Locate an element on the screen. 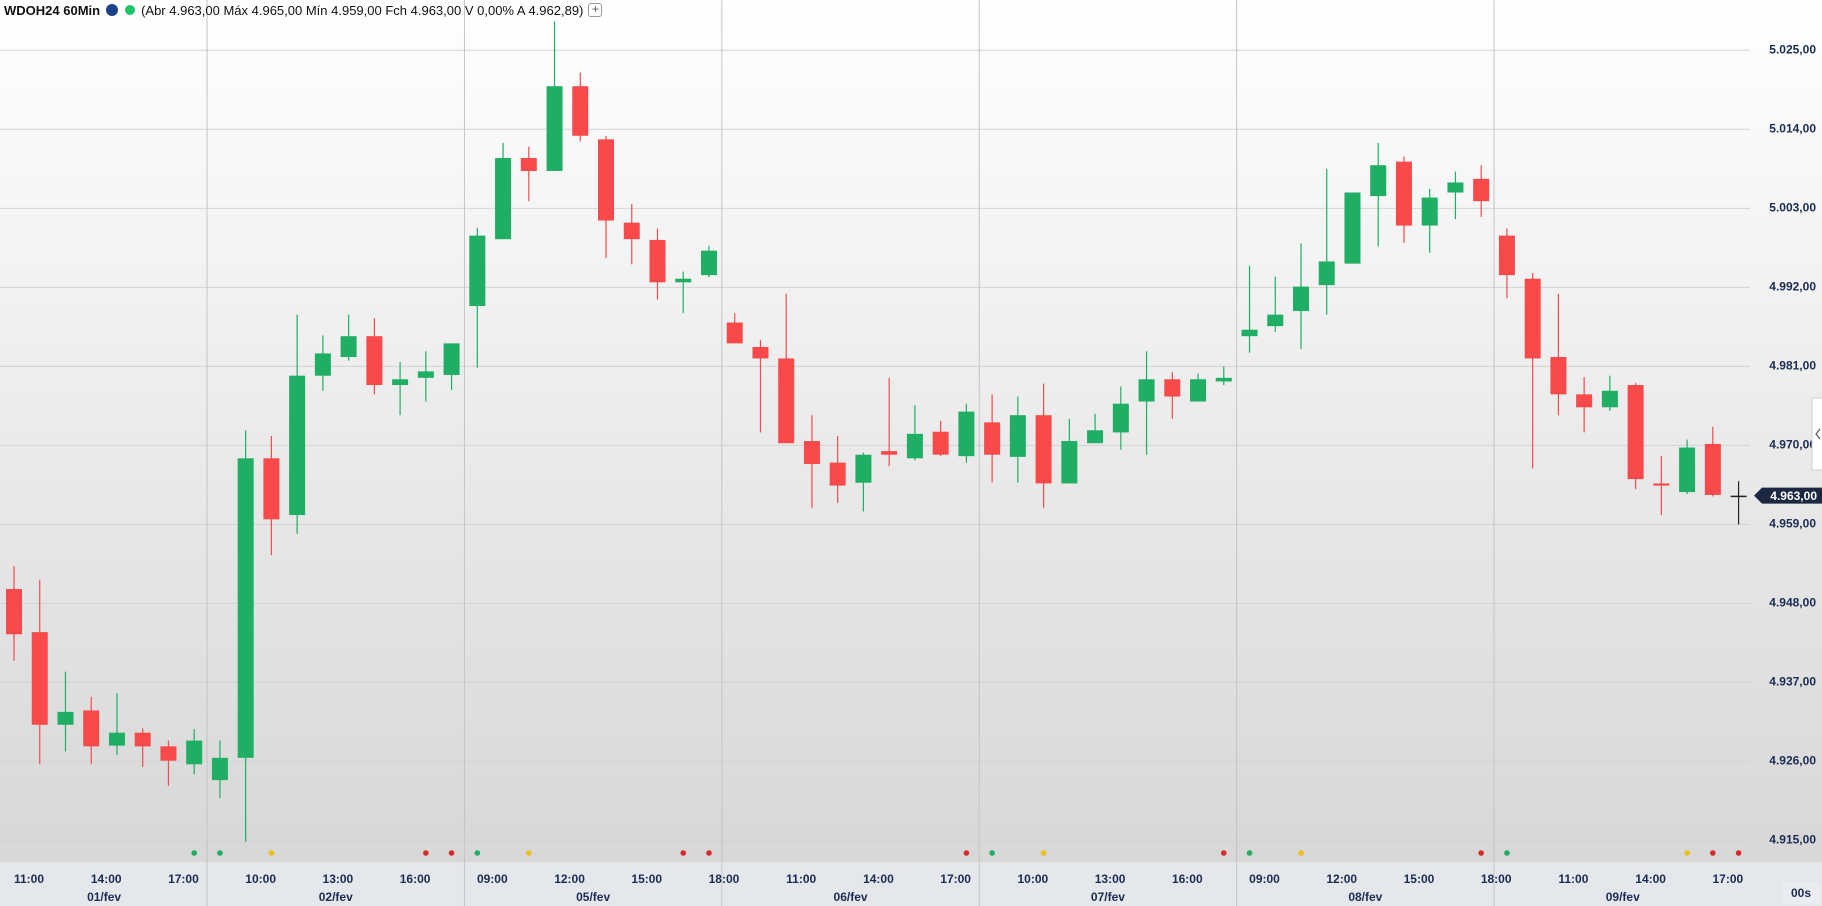 Image resolution: width=1822 pixels, height=906 pixels. side-panel-tab is located at coordinates (1816, 434).